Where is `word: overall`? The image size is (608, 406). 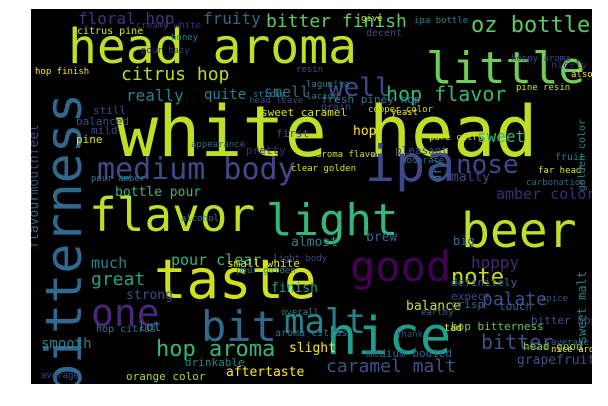
word: overall is located at coordinates (300, 313).